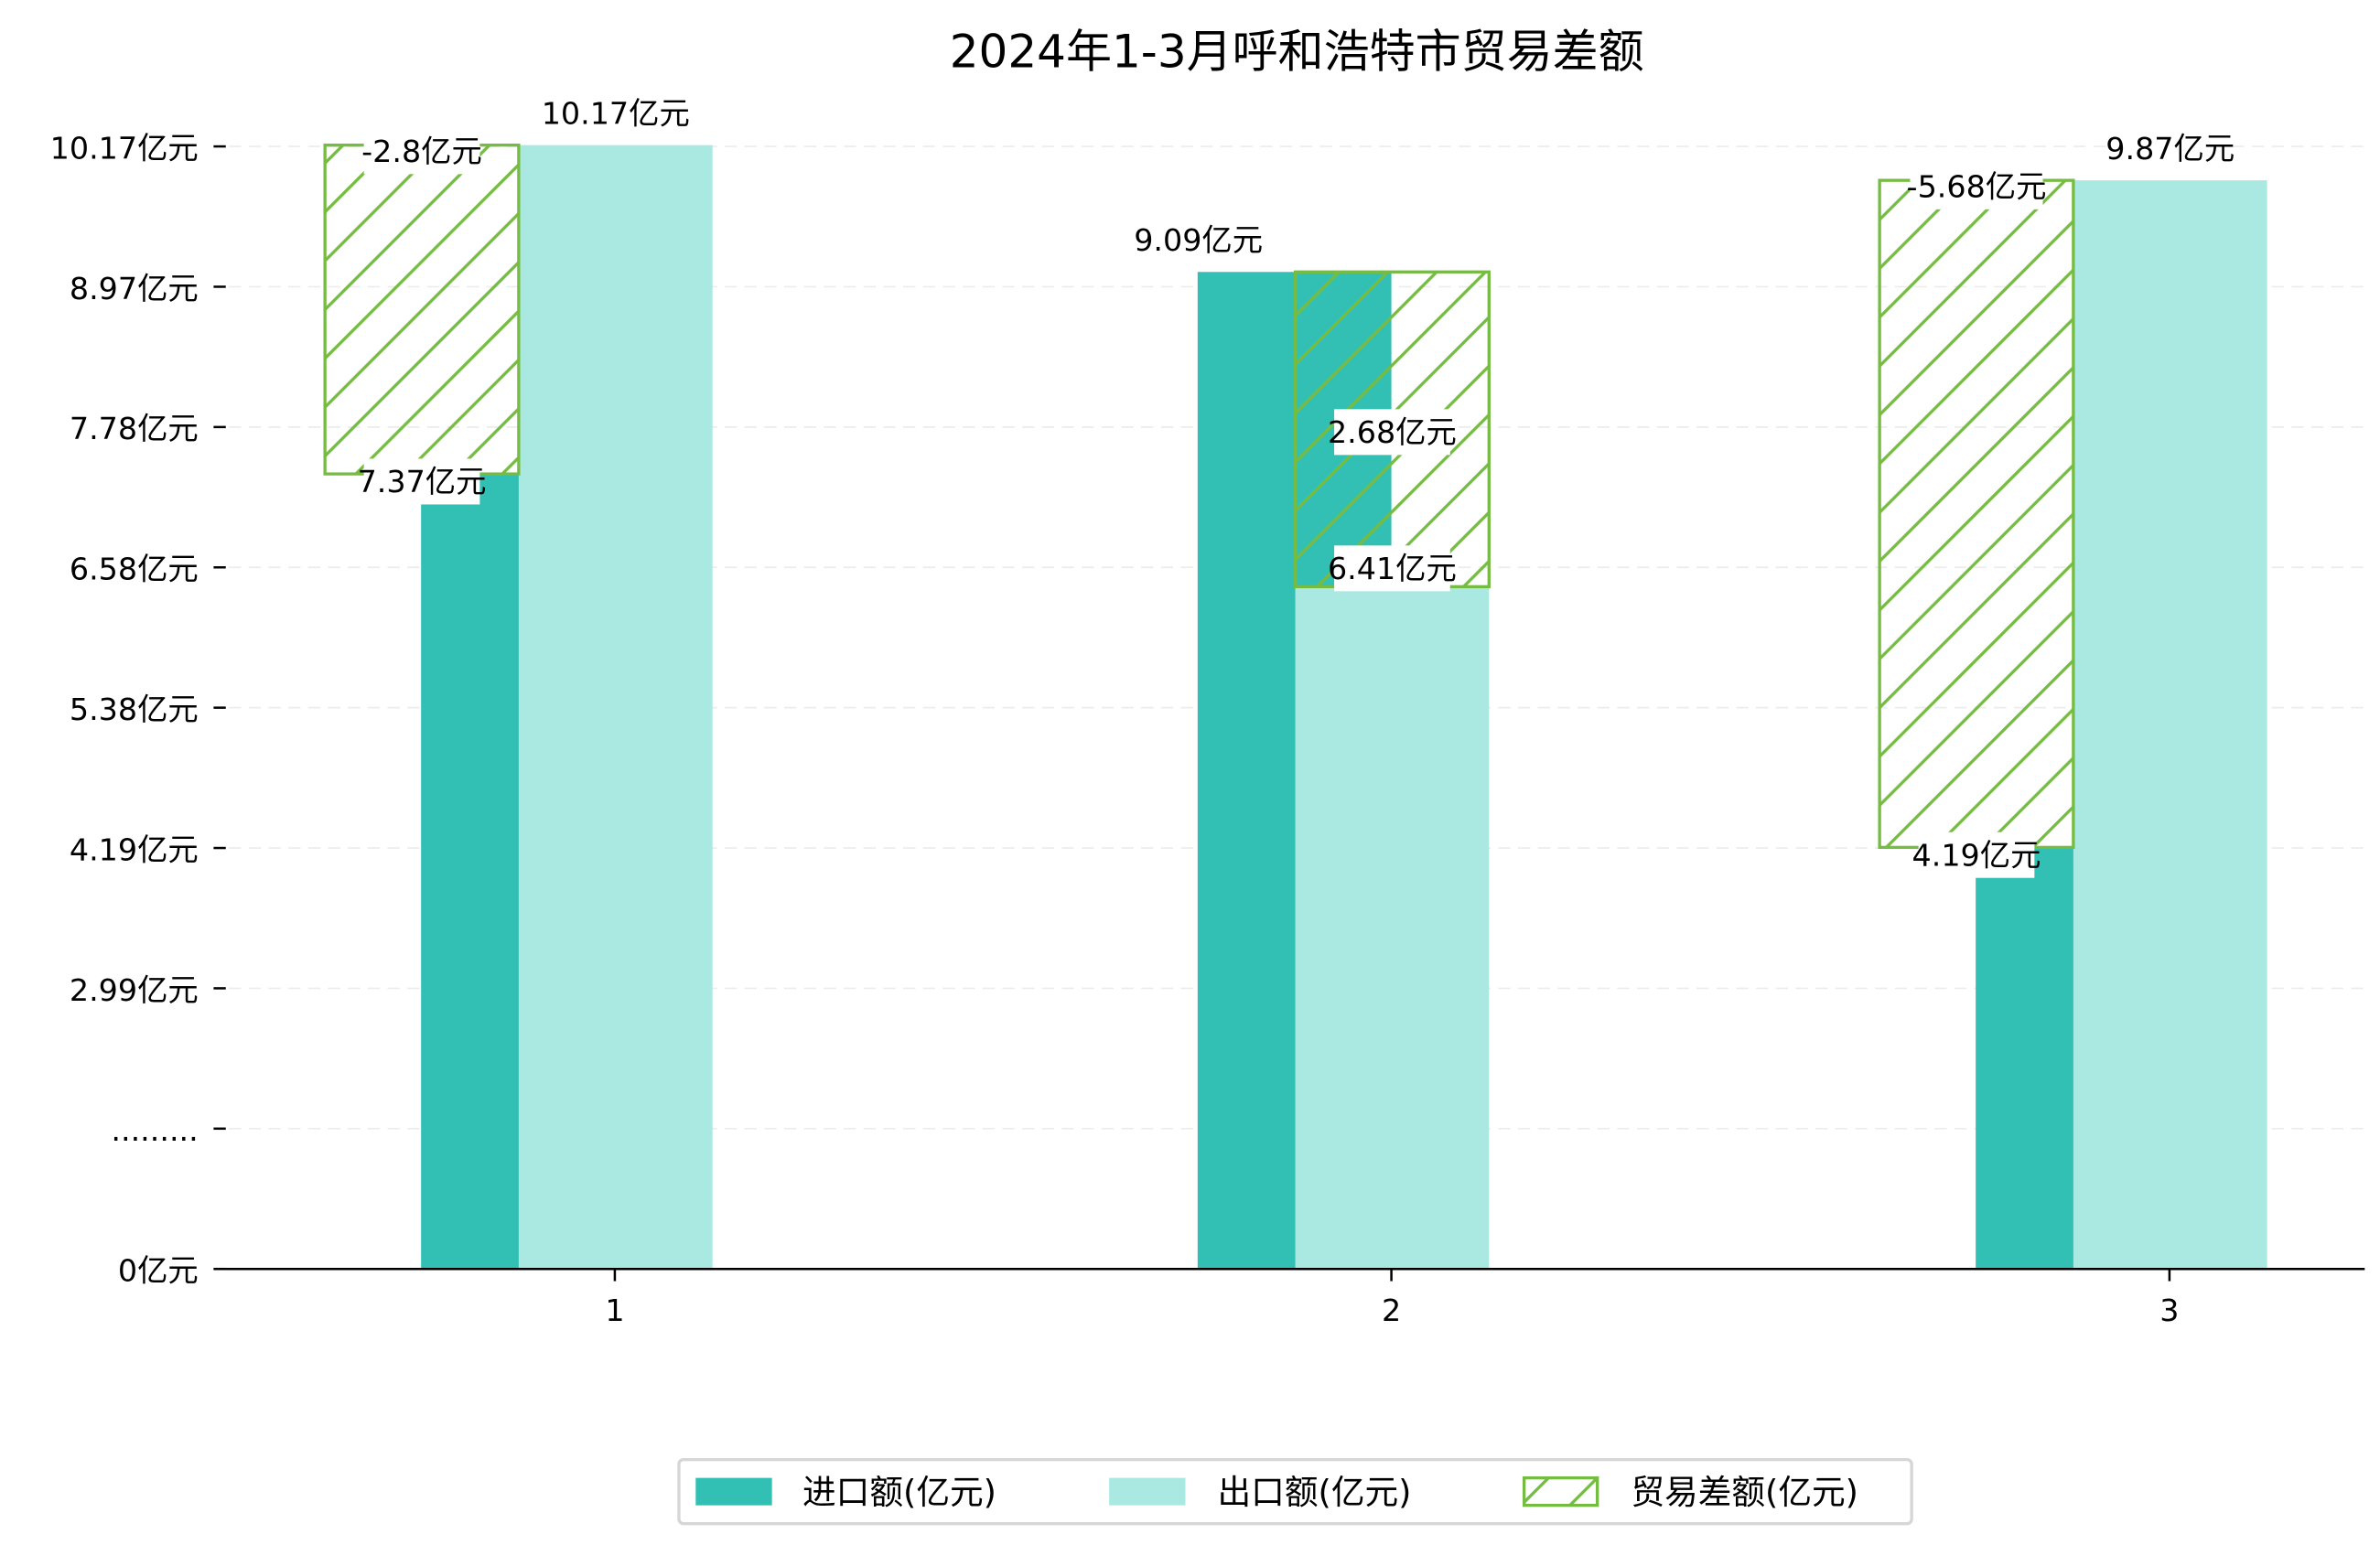 The width and height of the screenshot is (2380, 1545). What do you see at coordinates (134, 710) in the screenshot?
I see `y-tick-label: 5.38亿元` at bounding box center [134, 710].